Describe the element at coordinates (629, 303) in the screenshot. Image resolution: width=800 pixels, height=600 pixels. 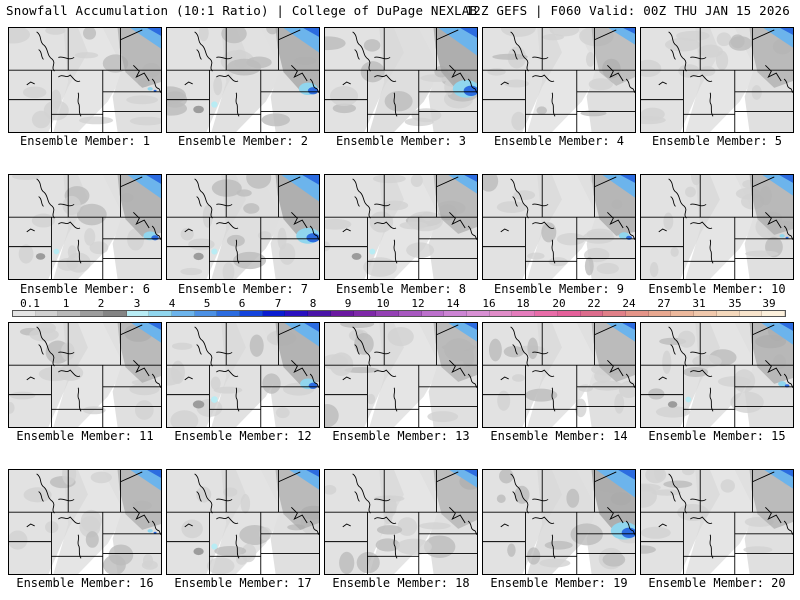
I see `legend-tick-label: 24` at that location.